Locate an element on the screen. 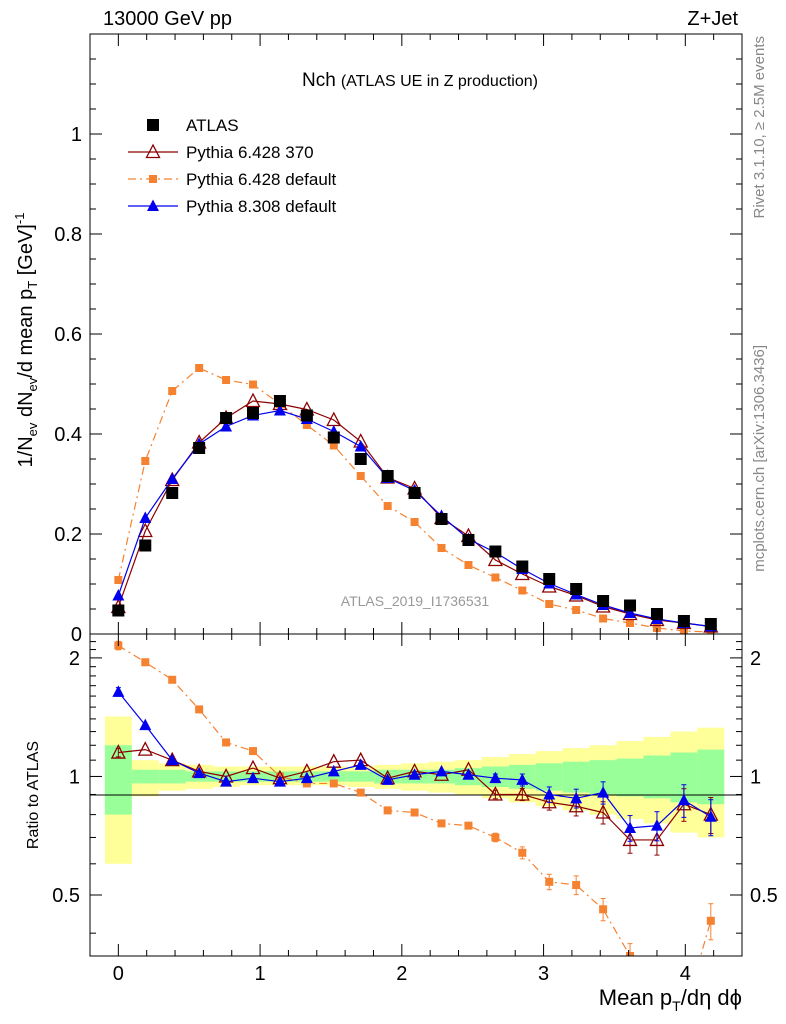 This screenshot has height=1024, width=786. plot-title-sub: (ATLAS UE in Z production) is located at coordinates (439, 81).